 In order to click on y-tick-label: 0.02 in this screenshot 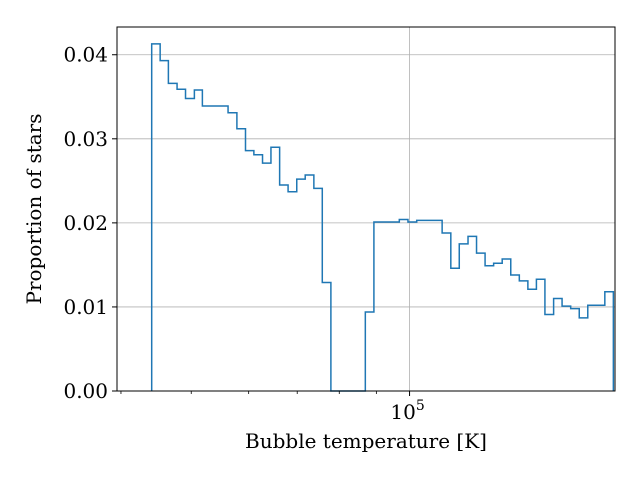, I will do `click(85, 223)`.